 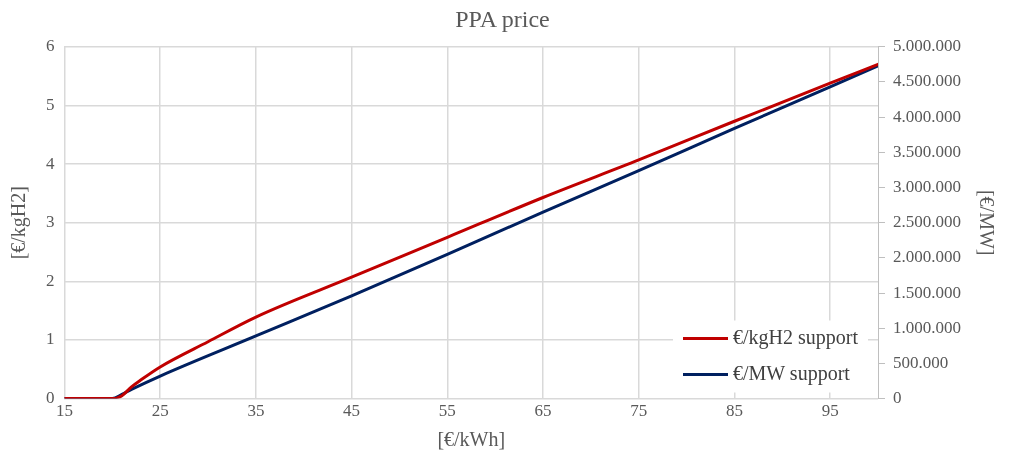 I want to click on x-tick-label: 35, so click(x=256, y=411).